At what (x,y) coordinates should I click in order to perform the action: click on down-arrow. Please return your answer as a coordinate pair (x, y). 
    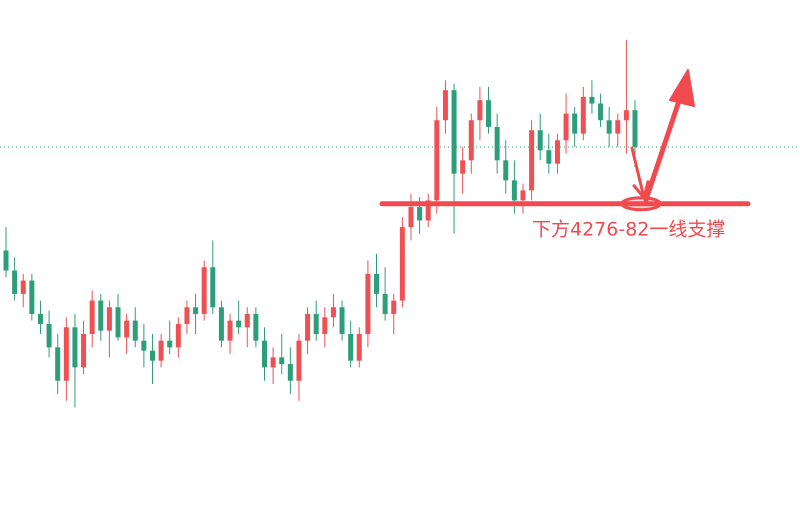
    Looking at the image, I should click on (640, 173).